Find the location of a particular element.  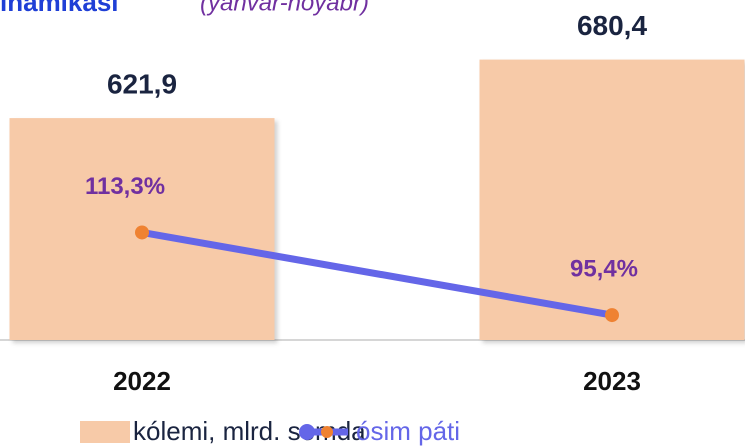

growth-value-label: 95,4% is located at coordinates (604, 268).